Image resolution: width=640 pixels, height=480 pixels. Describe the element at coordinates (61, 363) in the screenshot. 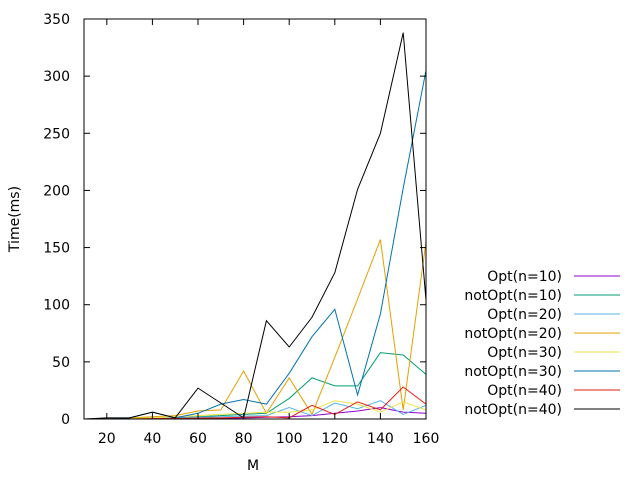

I see `y-tick-label: 50` at that location.